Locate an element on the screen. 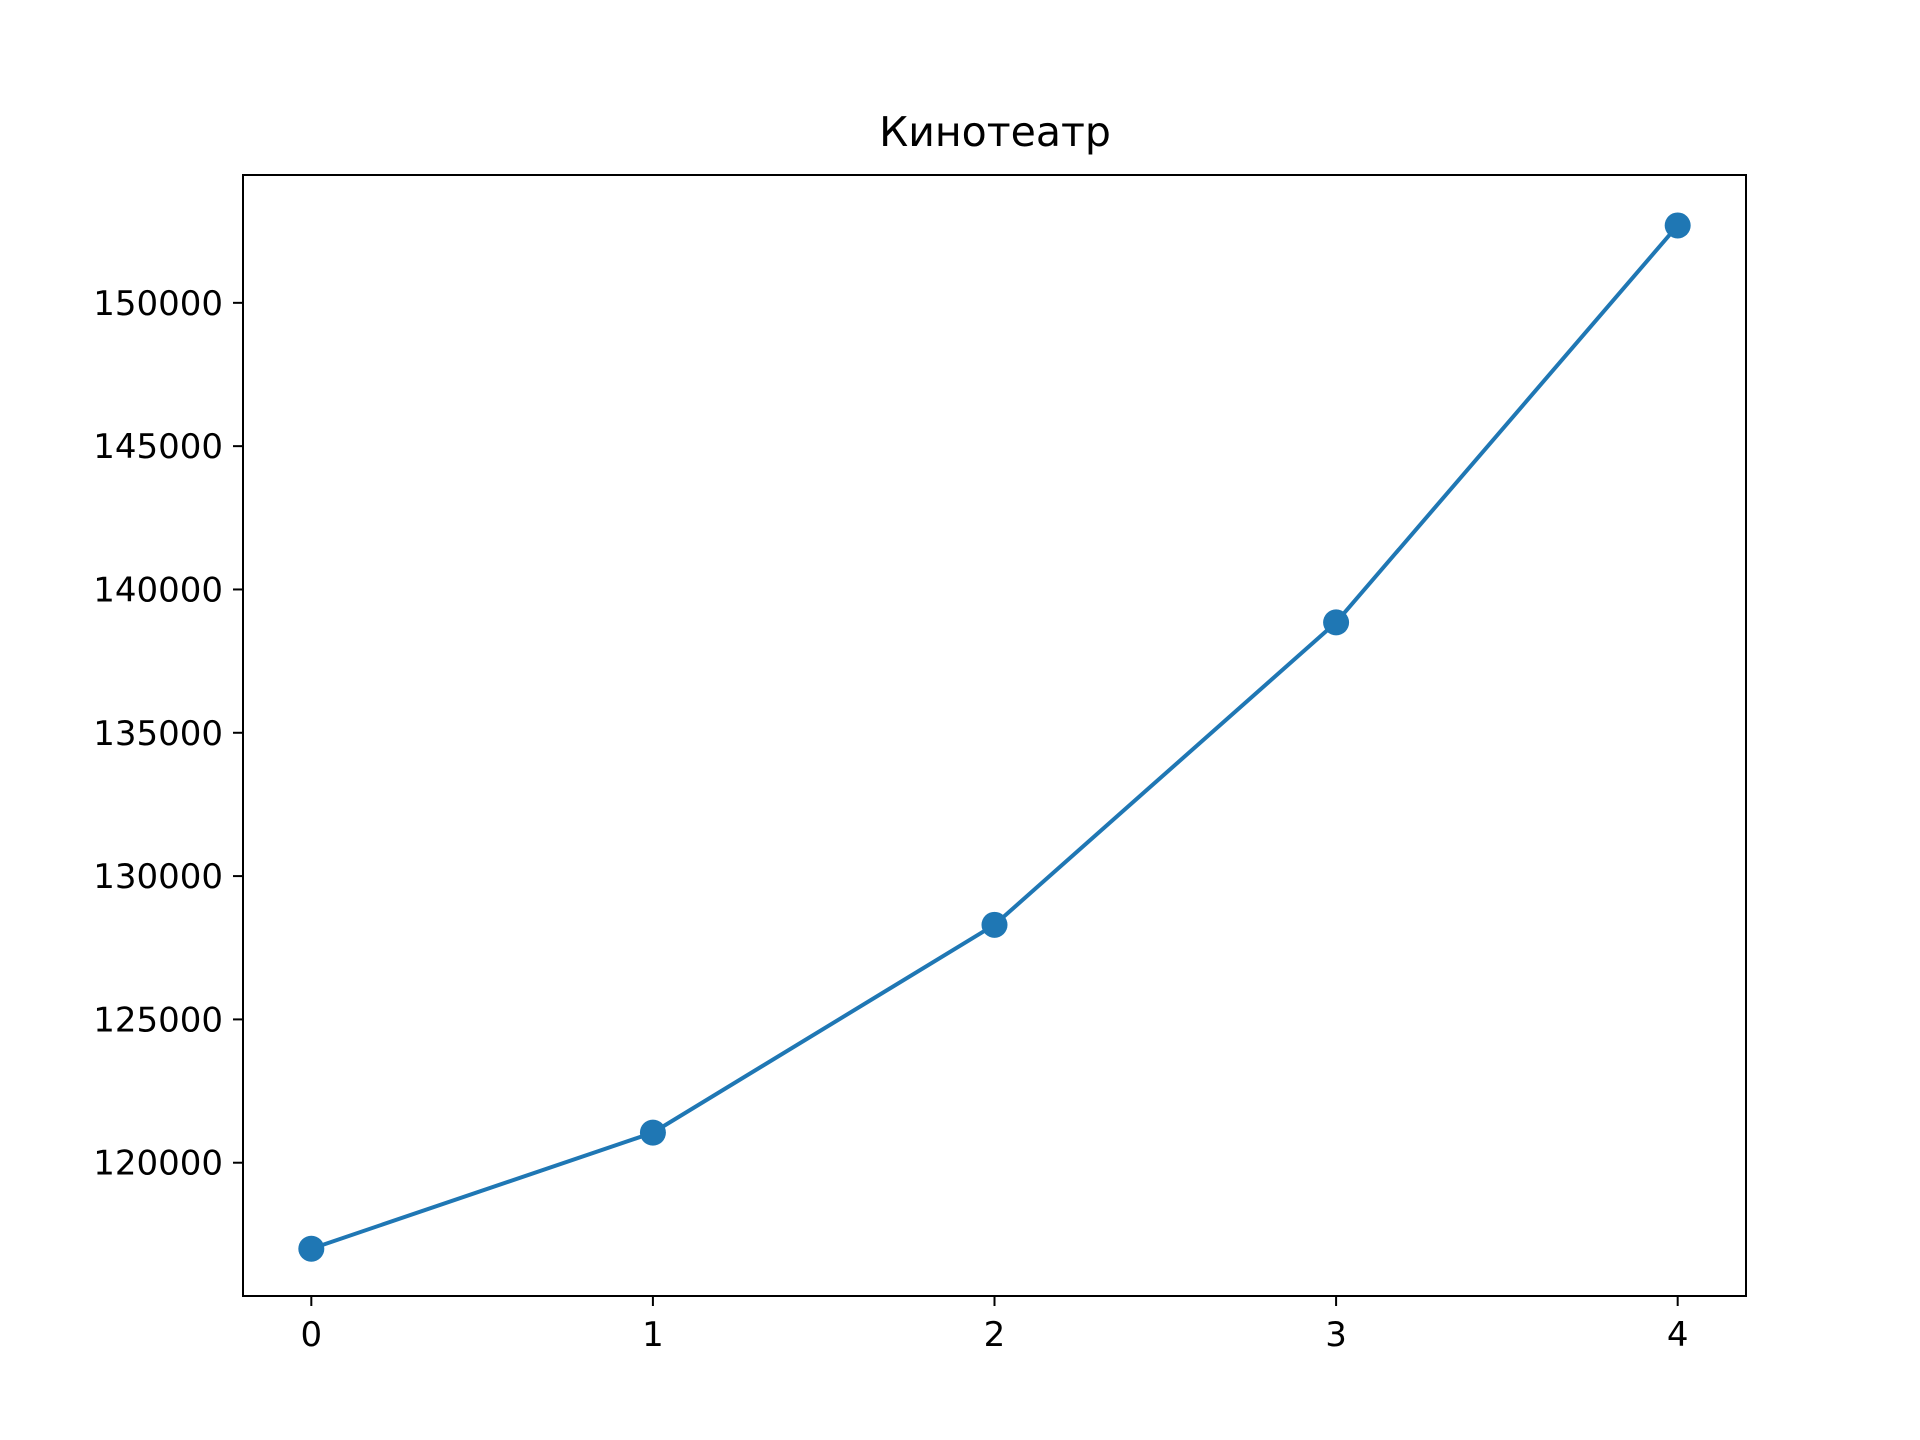 This screenshot has height=1440, width=1920. x-tick-label: 0 is located at coordinates (311, 1335).